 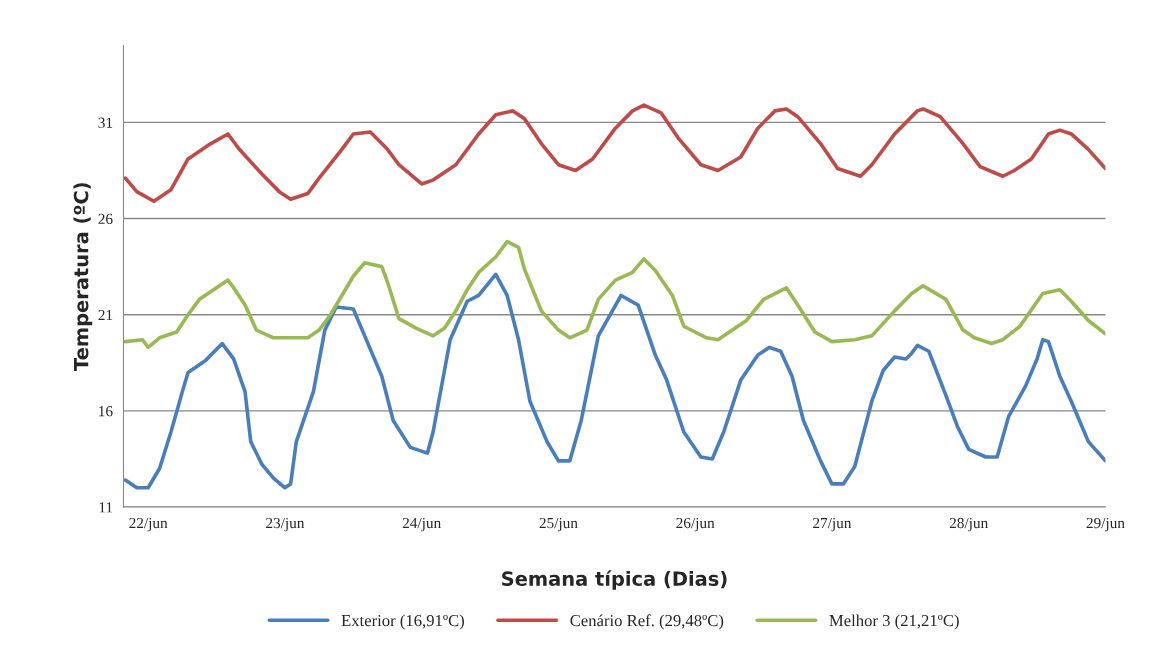 I want to click on y-tick-label: 16, so click(x=106, y=411).